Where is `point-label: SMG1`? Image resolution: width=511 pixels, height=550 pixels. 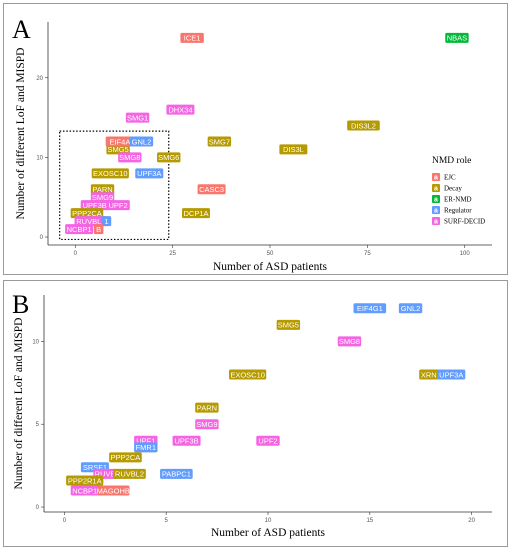 point-label: SMG1 is located at coordinates (137, 117).